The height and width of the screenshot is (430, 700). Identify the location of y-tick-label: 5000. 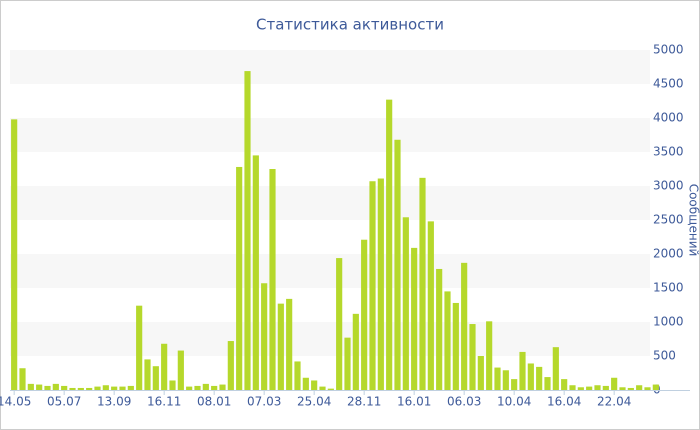
(668, 50).